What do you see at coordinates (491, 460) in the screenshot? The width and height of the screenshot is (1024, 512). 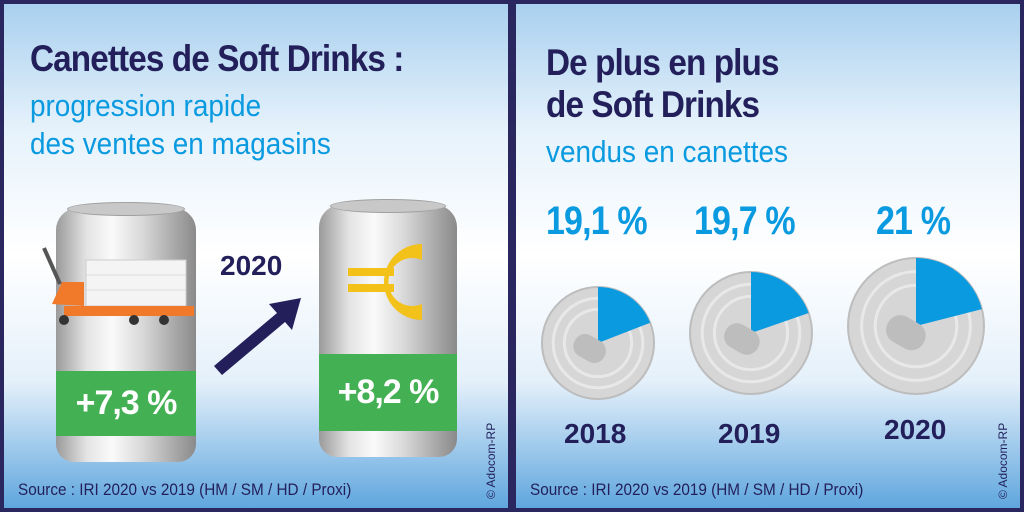 I see `left-copyright: © Adocom-RP` at bounding box center [491, 460].